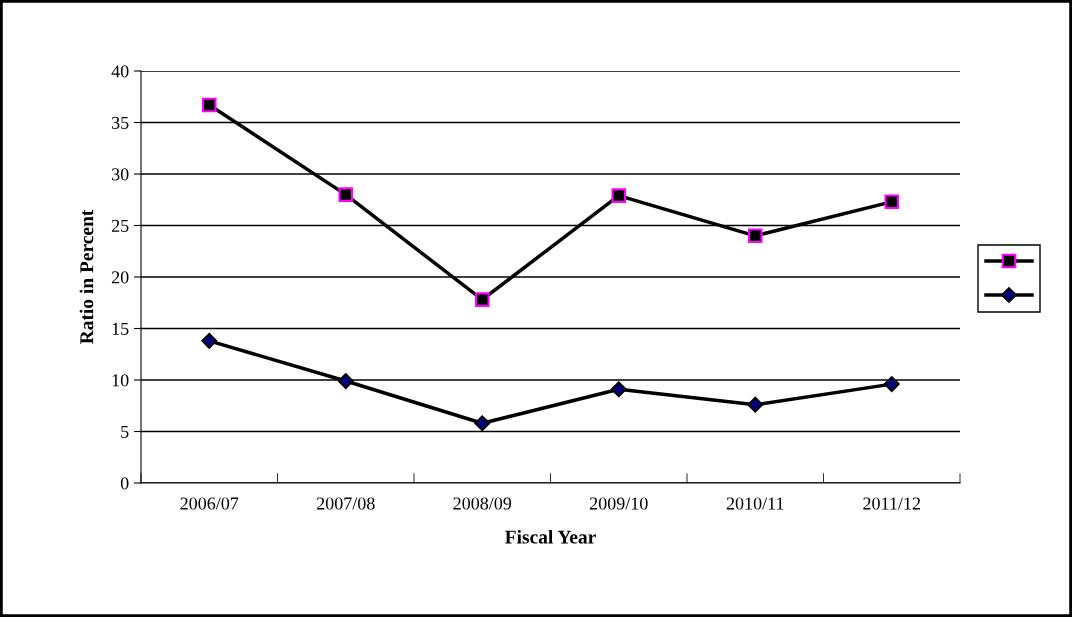 Image resolution: width=1072 pixels, height=617 pixels. I want to click on y-tick-label: 30, so click(120, 174).